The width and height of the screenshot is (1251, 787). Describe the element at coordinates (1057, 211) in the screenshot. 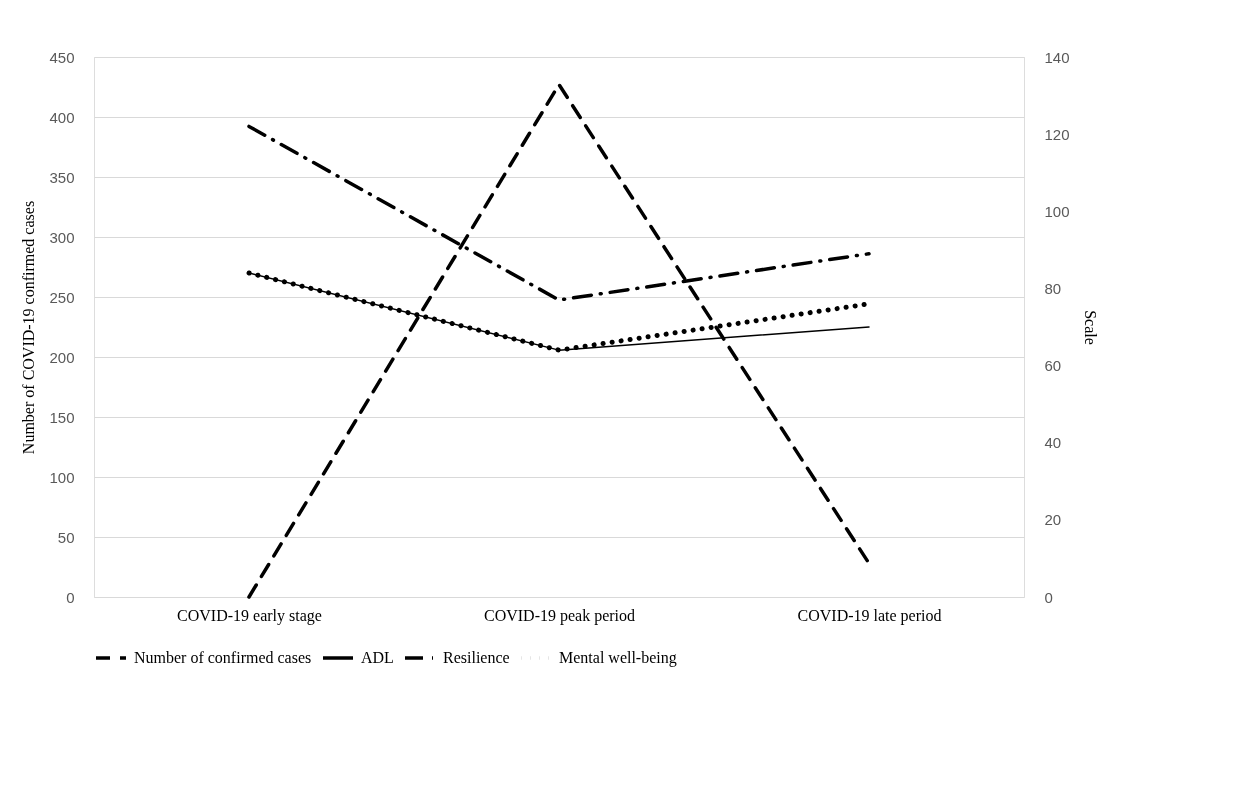

I see `y2-tick-label: 100` at that location.